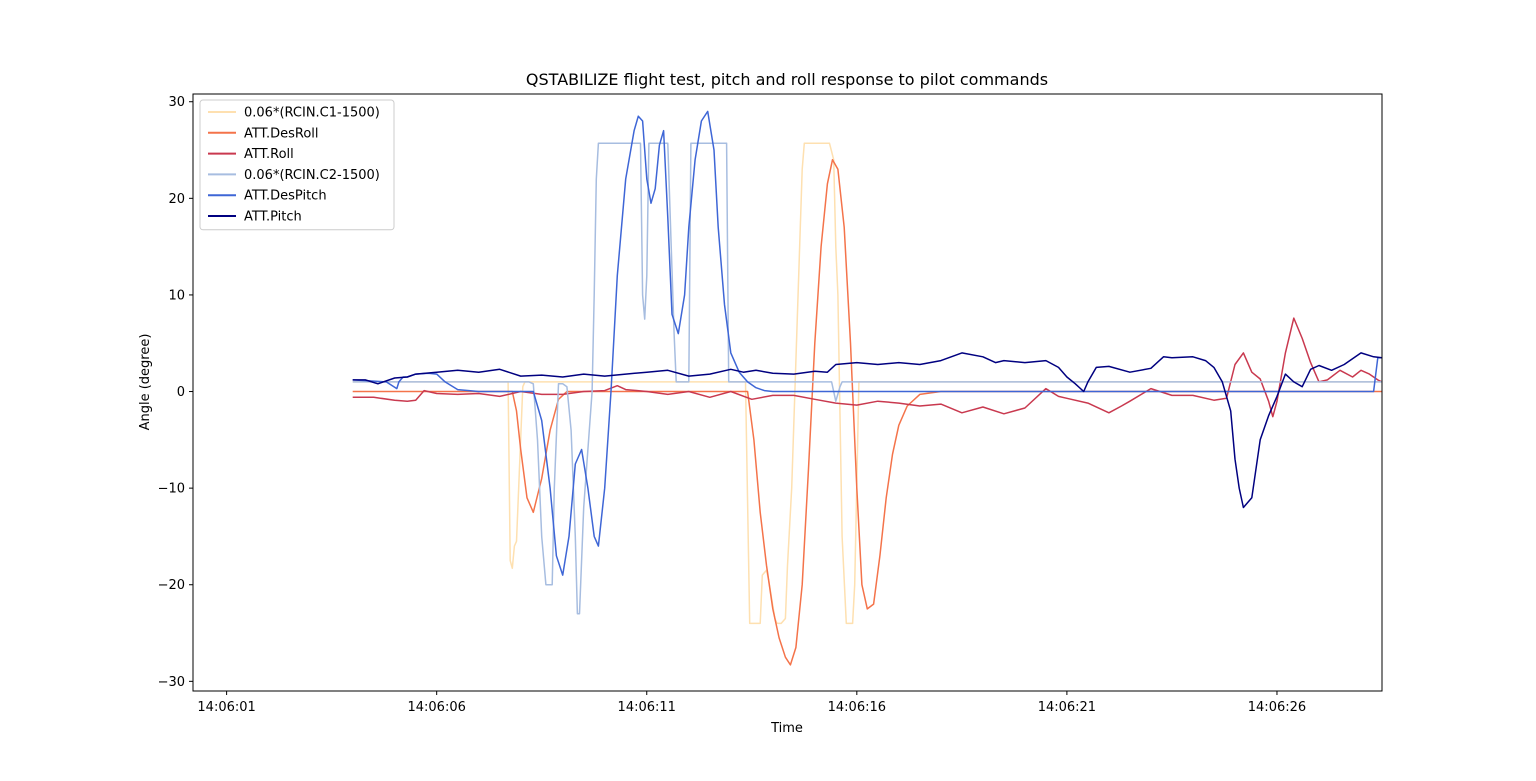 Image resolution: width=1536 pixels, height=781 pixels. I want to click on y-tick-label: −30, so click(171, 682).